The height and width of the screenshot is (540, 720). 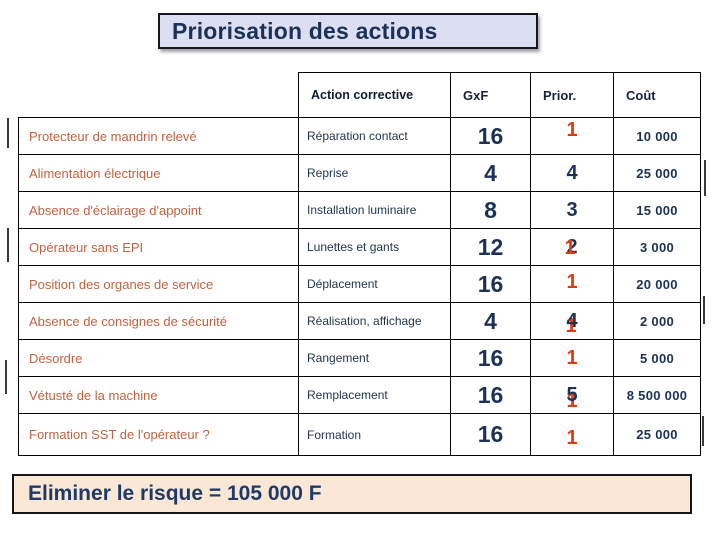 I want to click on prior-digit: 2, so click(x=572, y=246).